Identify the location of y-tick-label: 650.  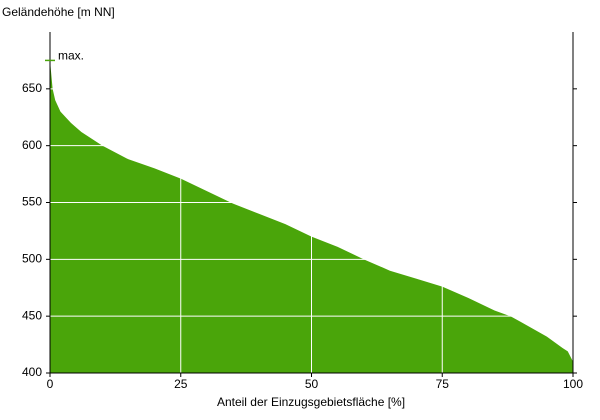
(32, 88).